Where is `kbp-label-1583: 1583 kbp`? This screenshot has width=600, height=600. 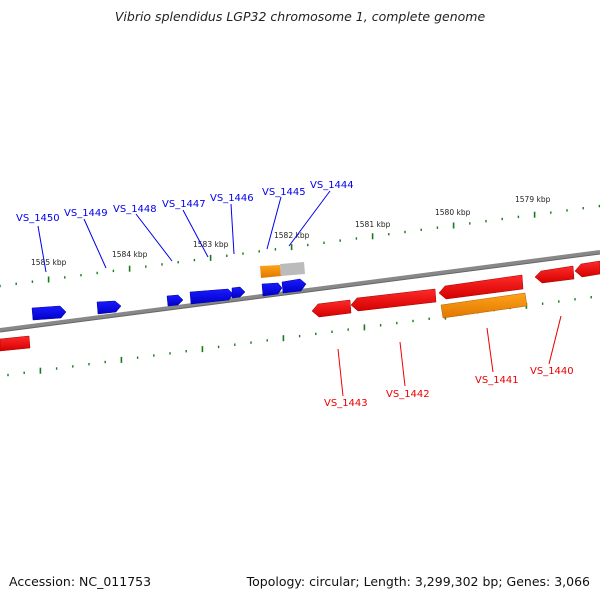 kbp-label-1583: 1583 kbp is located at coordinates (211, 244).